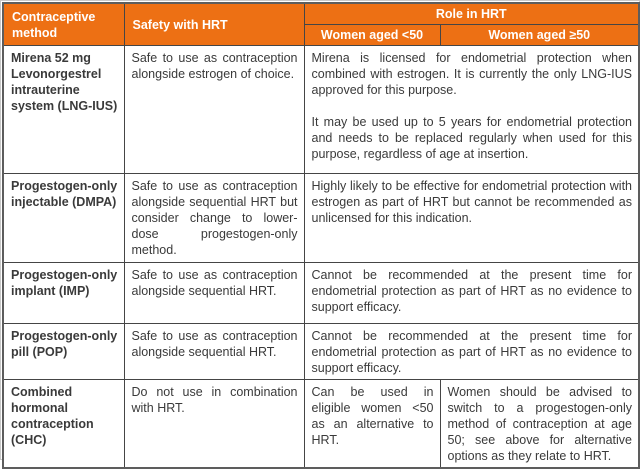 Image resolution: width=640 pixels, height=469 pixels. Describe the element at coordinates (372, 35) in the screenshot. I see `header-women-under-50: Women aged <50` at that location.